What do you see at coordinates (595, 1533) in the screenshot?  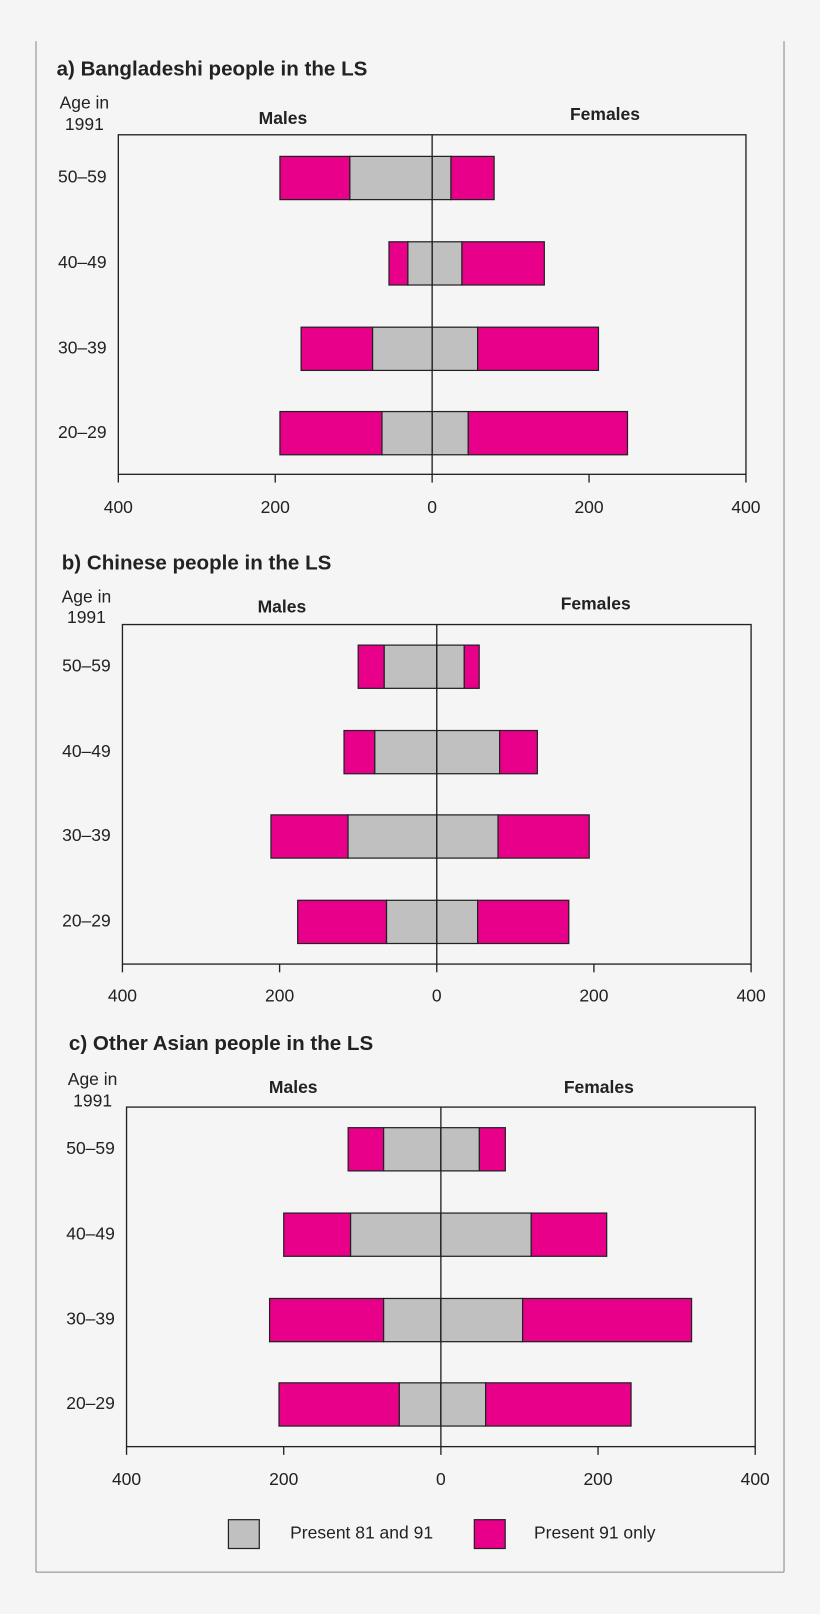 I see `legend-label: Present 91 only` at bounding box center [595, 1533].